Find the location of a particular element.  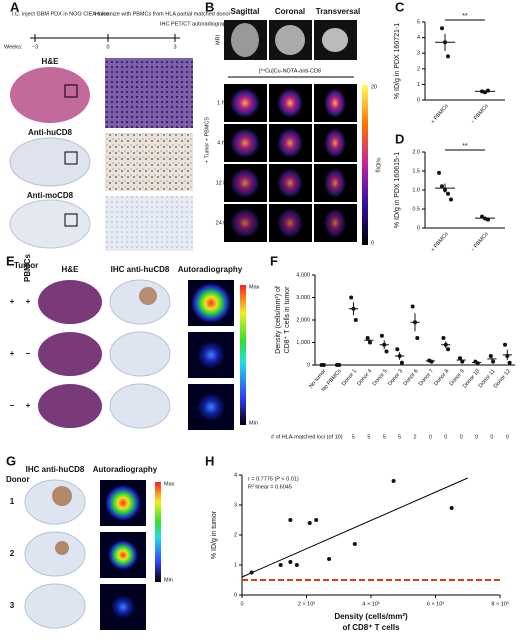

x-tick-label: 8 × 10³ is located at coordinates (499, 604).